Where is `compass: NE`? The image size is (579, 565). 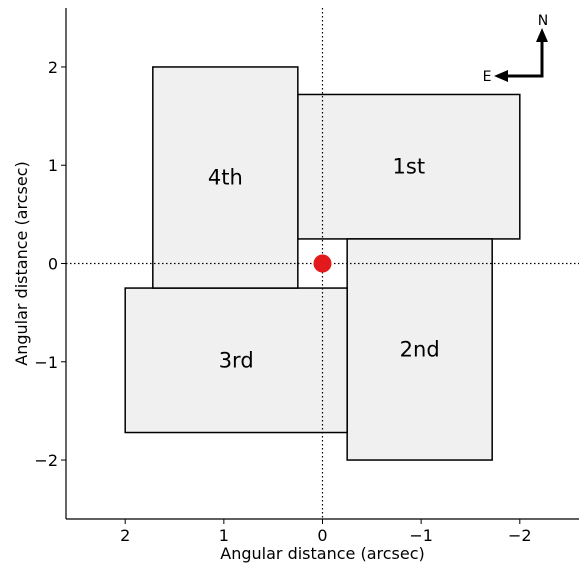
compass: NE is located at coordinates (516, 49).